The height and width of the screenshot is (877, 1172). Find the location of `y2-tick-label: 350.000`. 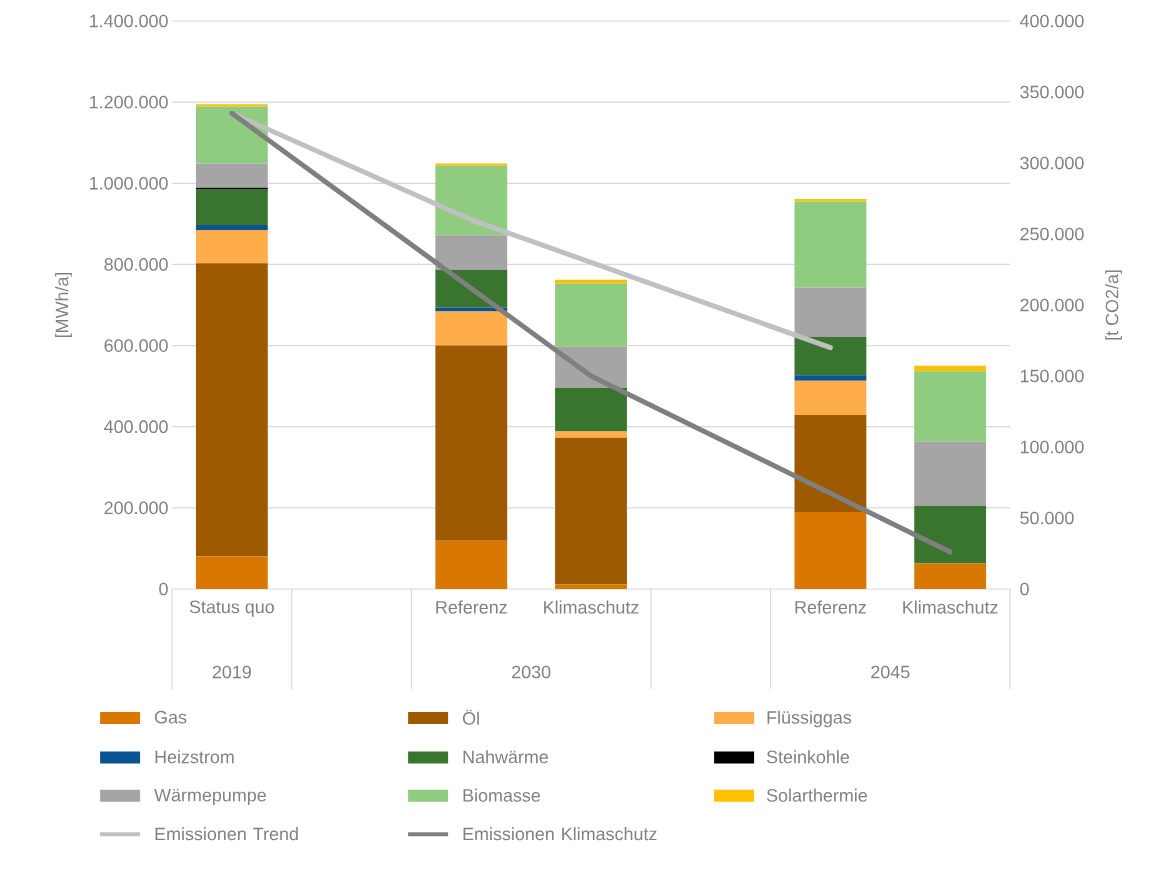

y2-tick-label: 350.000 is located at coordinates (1052, 92).